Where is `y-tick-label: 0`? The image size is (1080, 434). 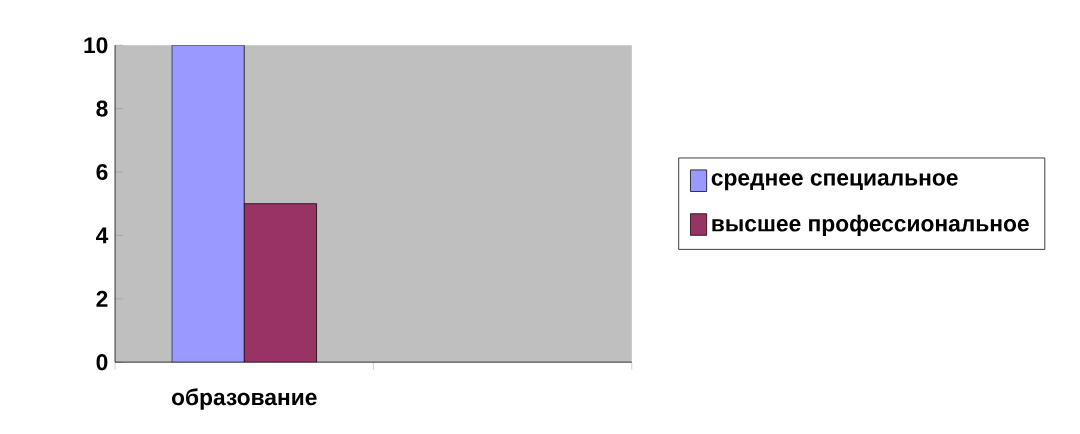 y-tick-label: 0 is located at coordinates (102, 362).